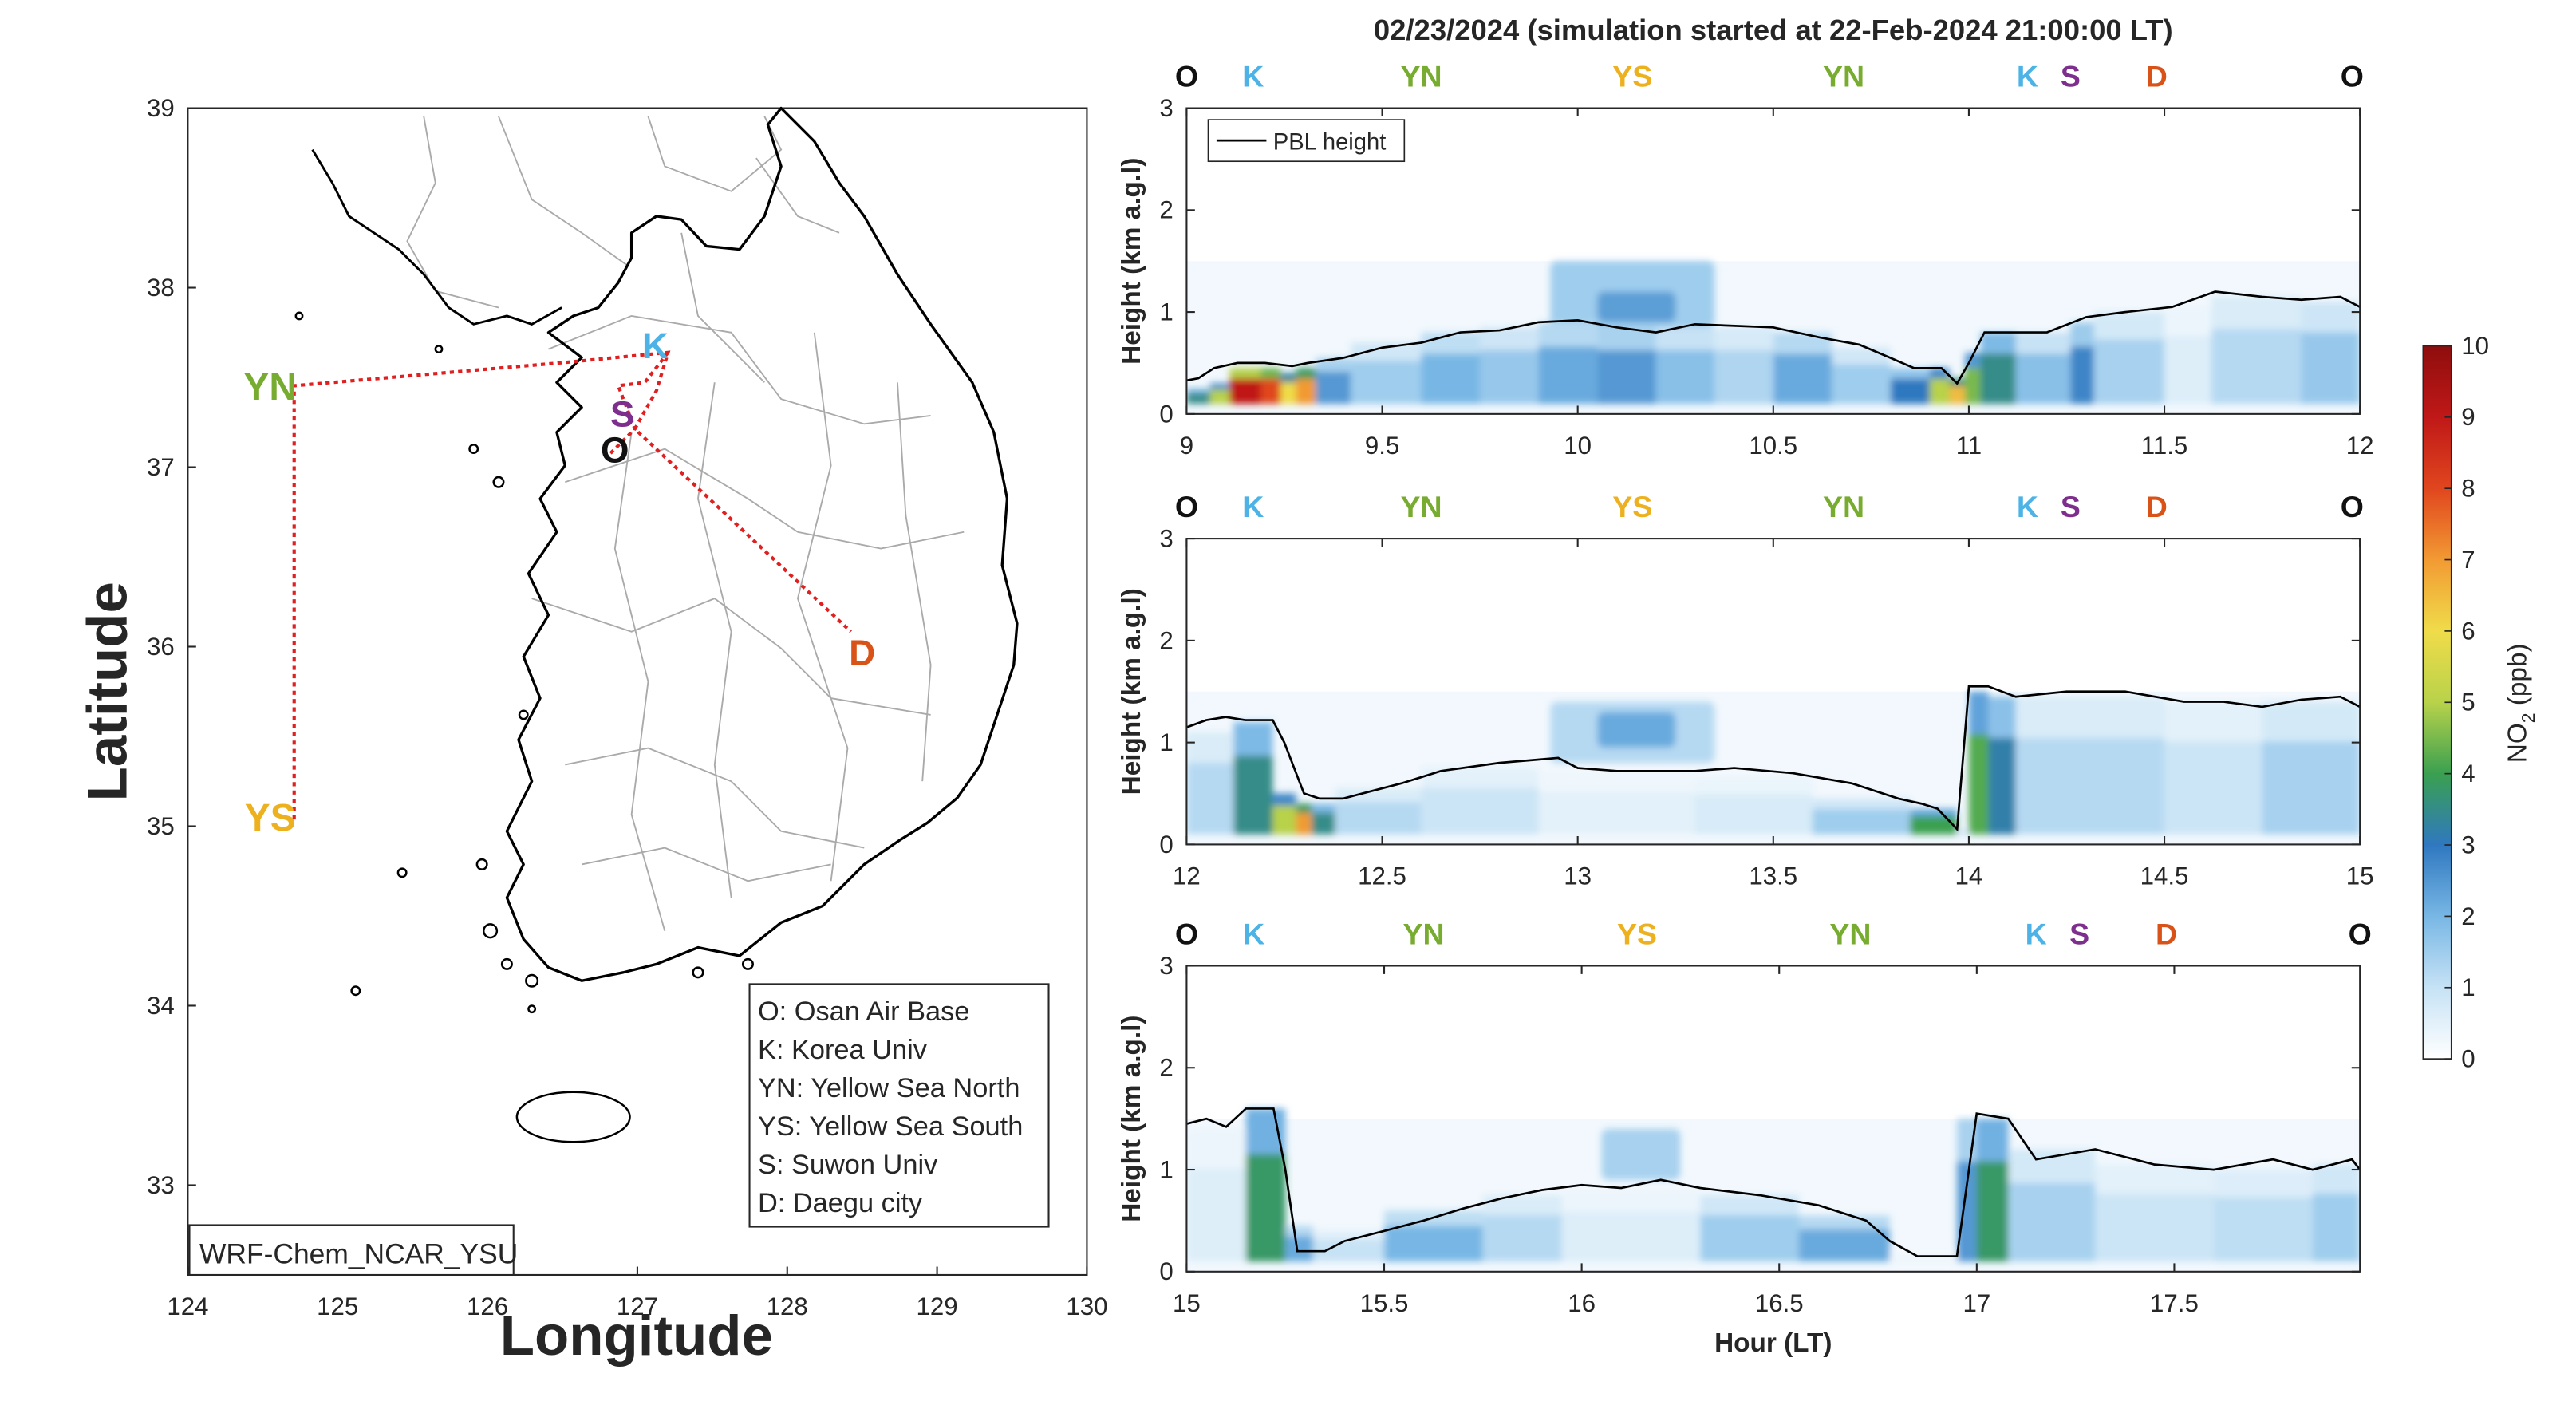  I want to click on colorbar-tick-label: 6, so click(2468, 631).